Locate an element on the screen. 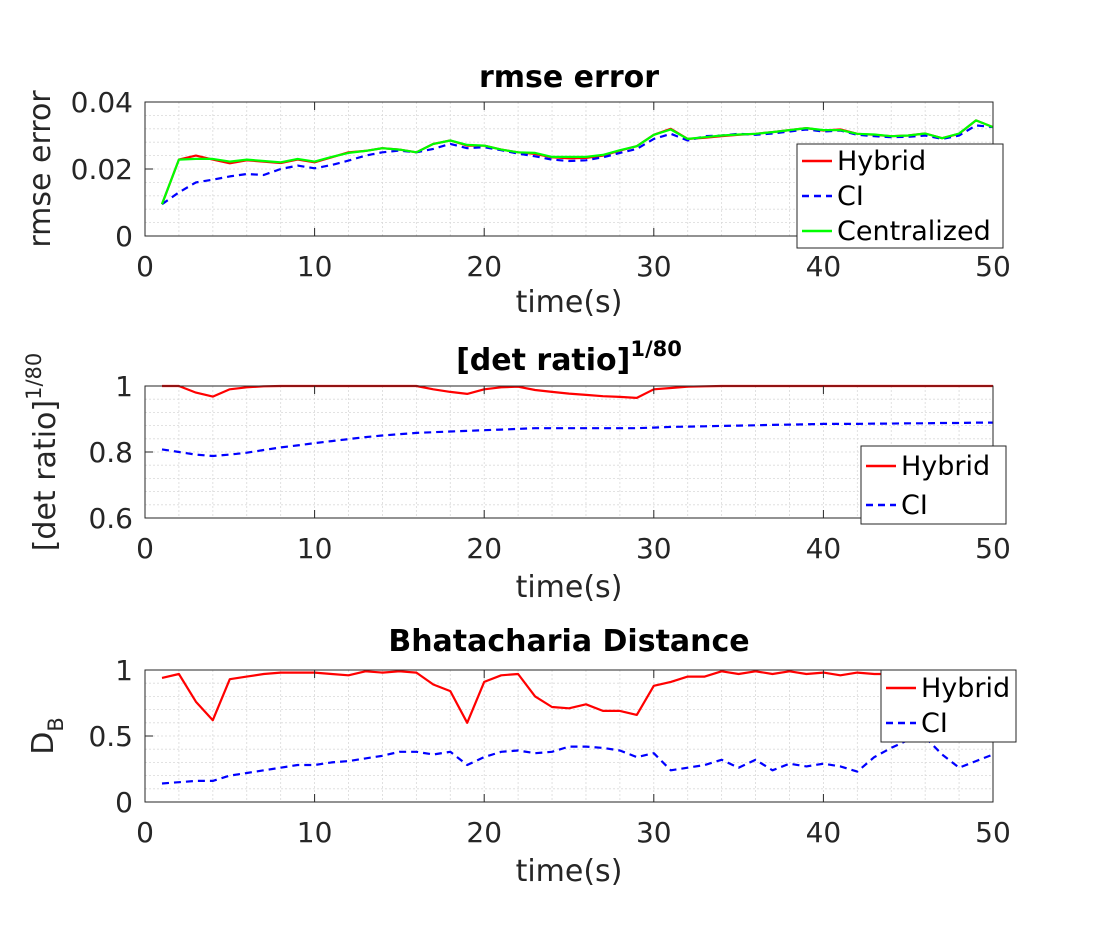 The image size is (1099, 945). y-tick-label: 0.8 is located at coordinates (110, 452).